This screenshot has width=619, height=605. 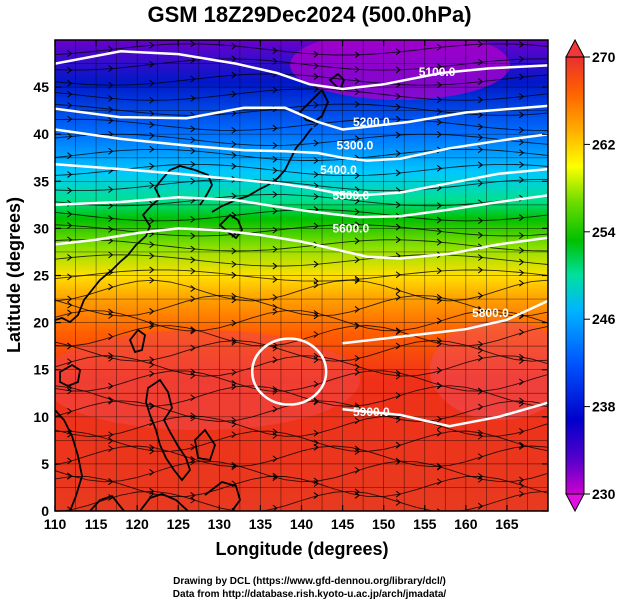 I want to click on x-tick-label: 130, so click(x=220, y=524).